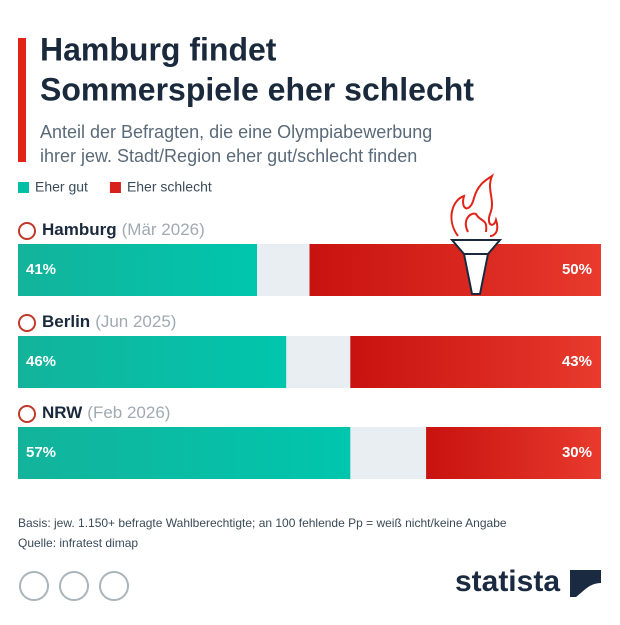 This screenshot has width=620, height=625. What do you see at coordinates (169, 187) in the screenshot?
I see `legend-label: Eher schlecht` at bounding box center [169, 187].